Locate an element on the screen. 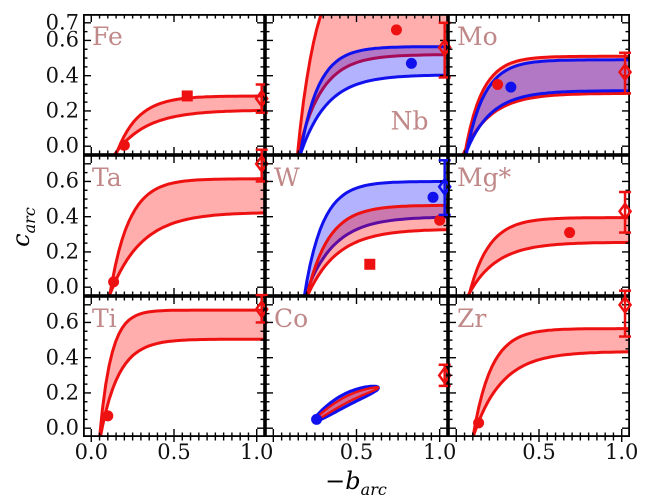  panel-zr: Zr is located at coordinates (540, 365).